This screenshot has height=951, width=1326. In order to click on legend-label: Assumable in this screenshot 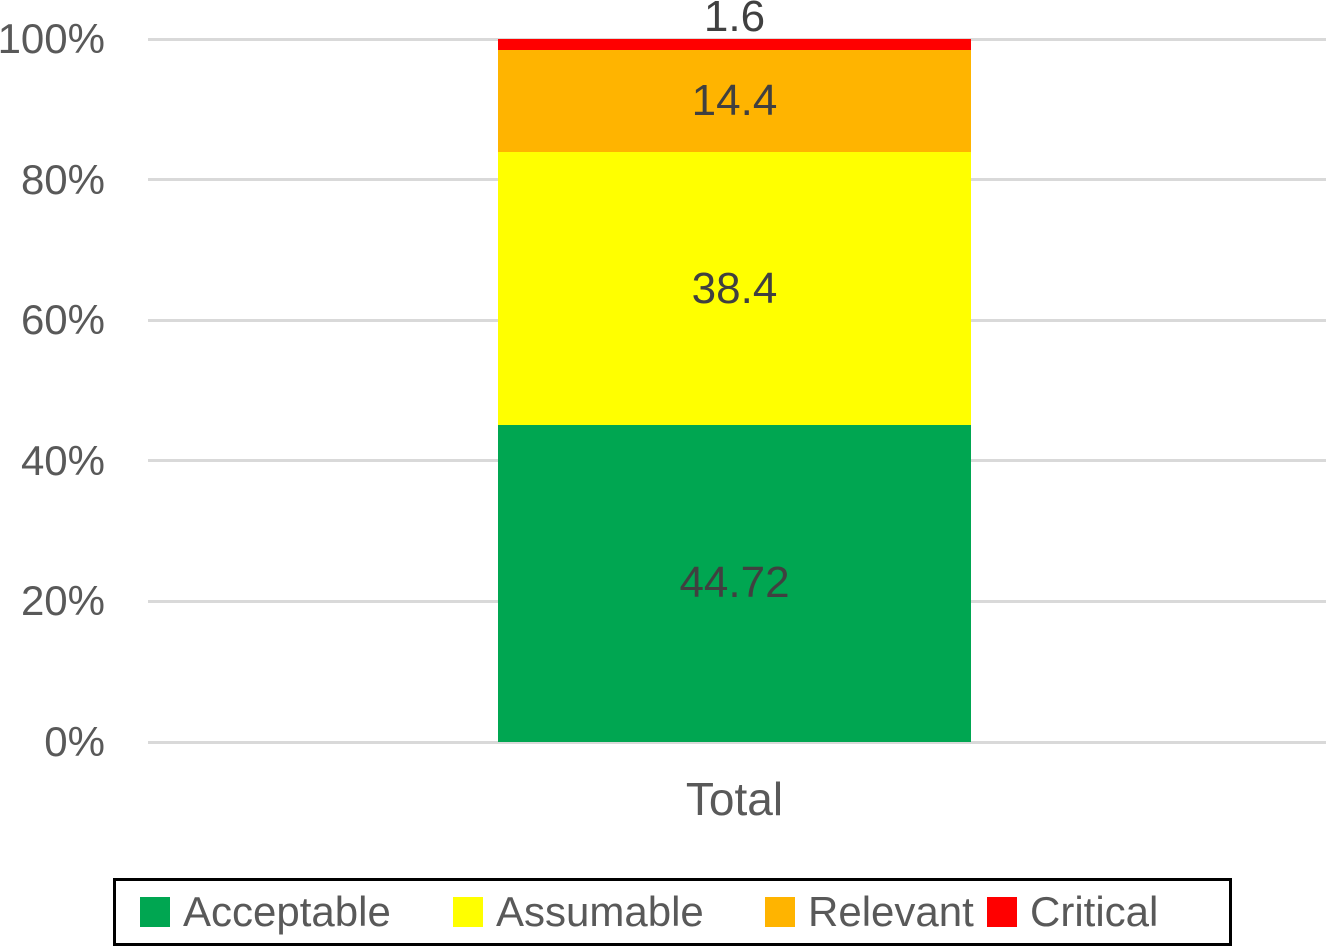, I will do `click(600, 911)`.